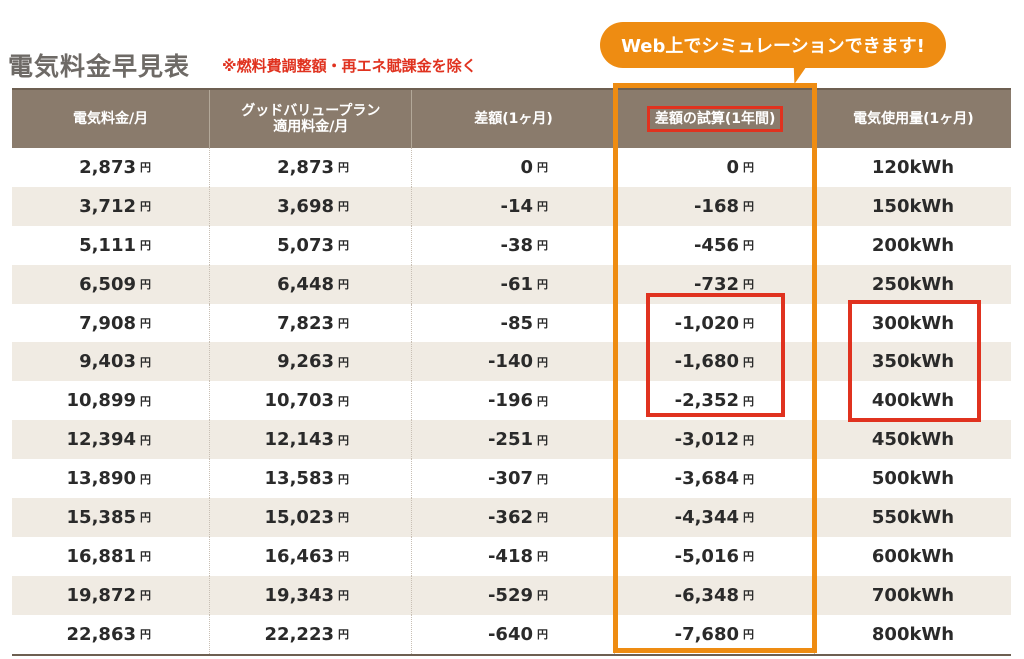 The height and width of the screenshot is (659, 1024). What do you see at coordinates (311, 479) in the screenshot?
I see `cell-plan: 13,583 円` at bounding box center [311, 479].